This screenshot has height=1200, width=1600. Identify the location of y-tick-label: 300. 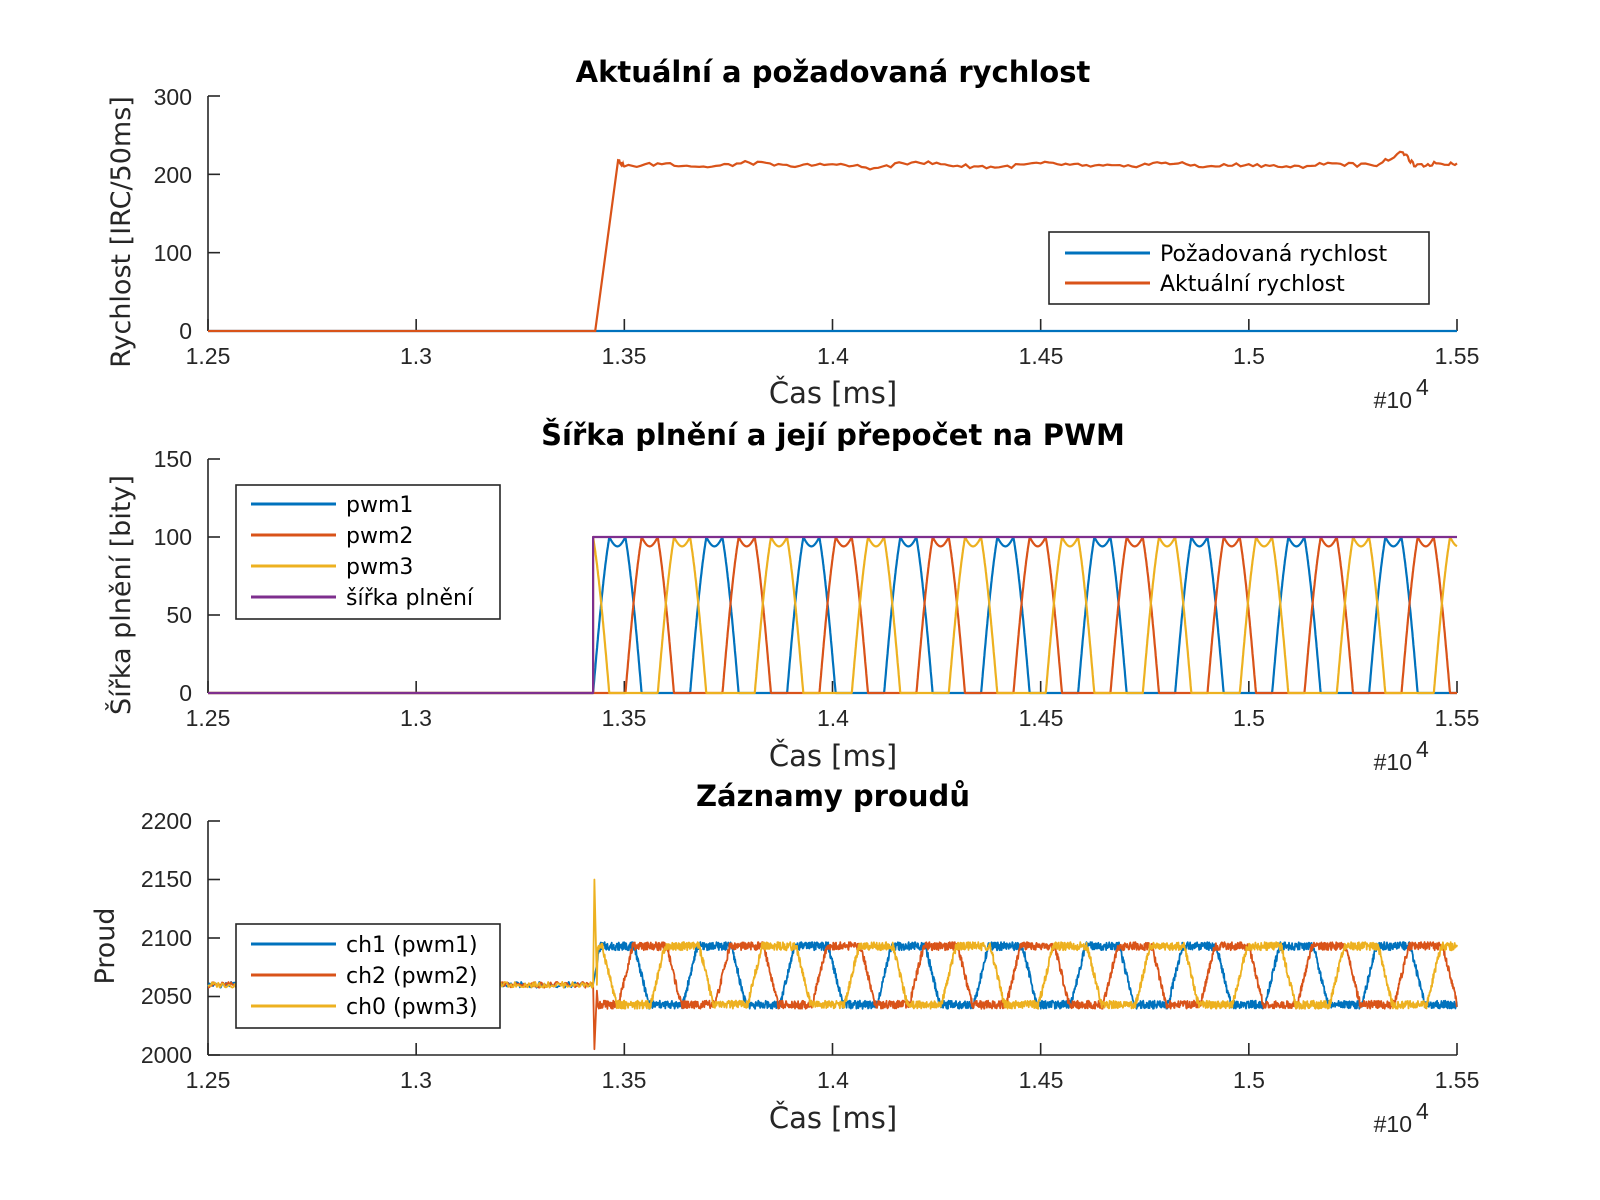
(173, 97).